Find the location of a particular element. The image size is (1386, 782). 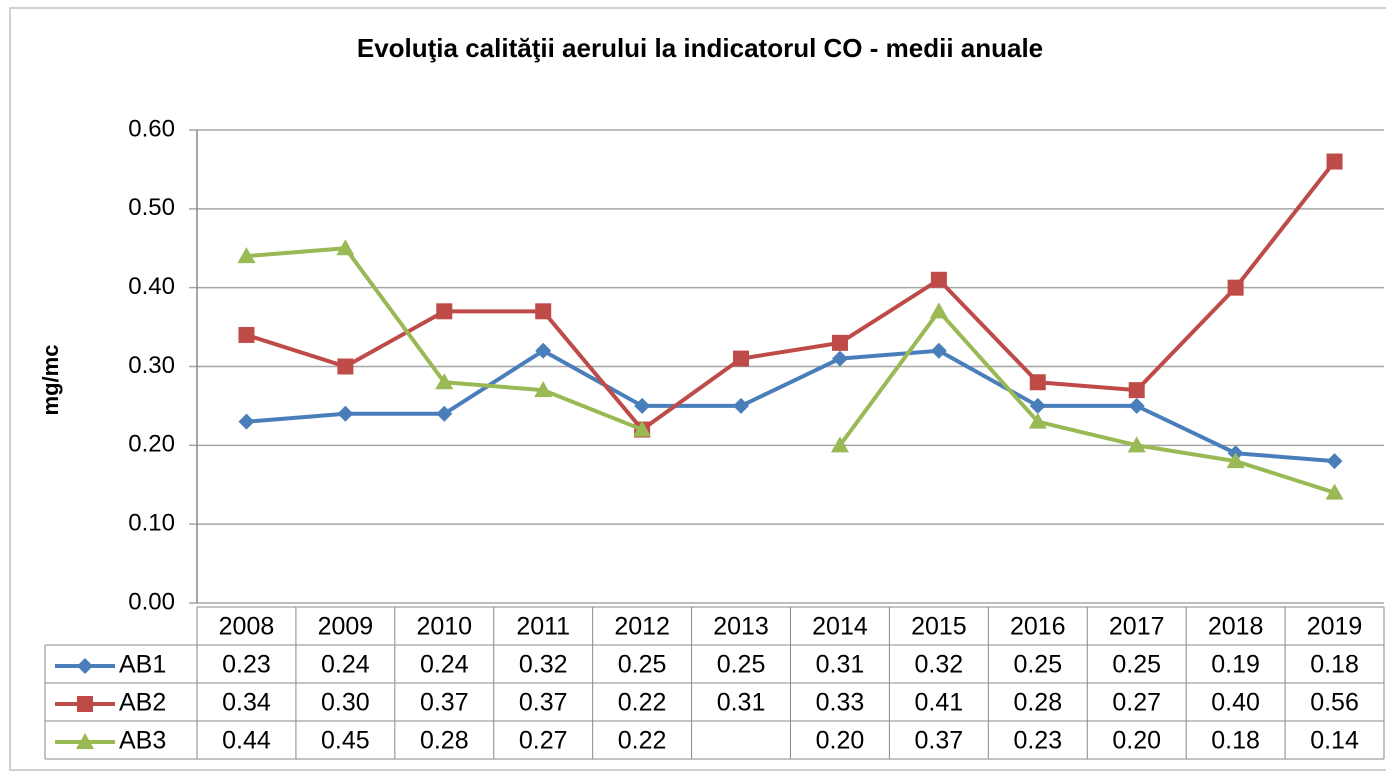

y-axis-label: mg/mc is located at coordinates (50, 380).